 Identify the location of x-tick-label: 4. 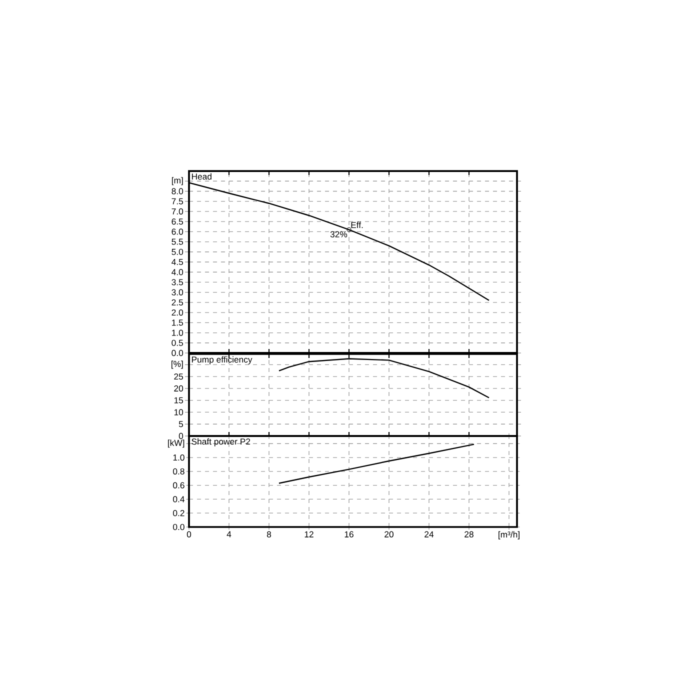
(229, 534).